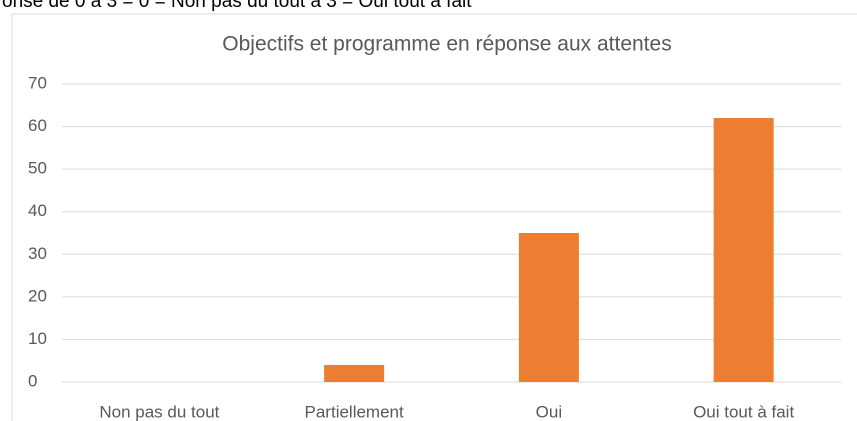 This screenshot has height=421, width=857. Describe the element at coordinates (159, 411) in the screenshot. I see `x-tick-label: Non pas du tout` at that location.